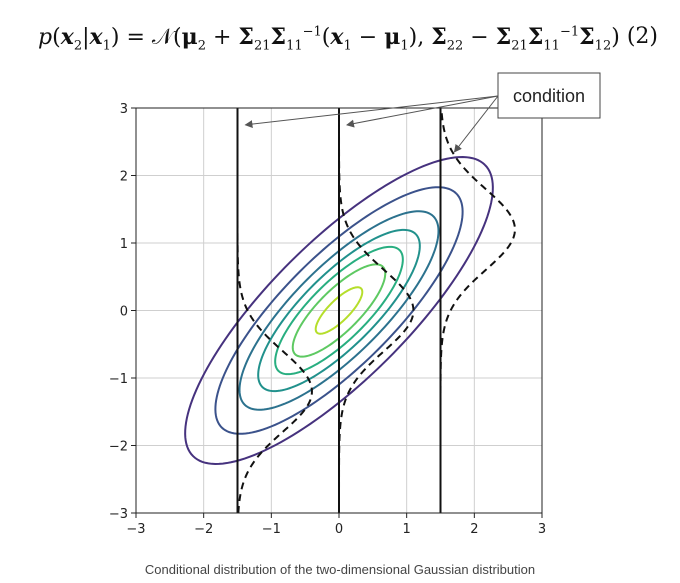  Describe the element at coordinates (124, 177) in the screenshot. I see `y-tick-label: 2` at that location.